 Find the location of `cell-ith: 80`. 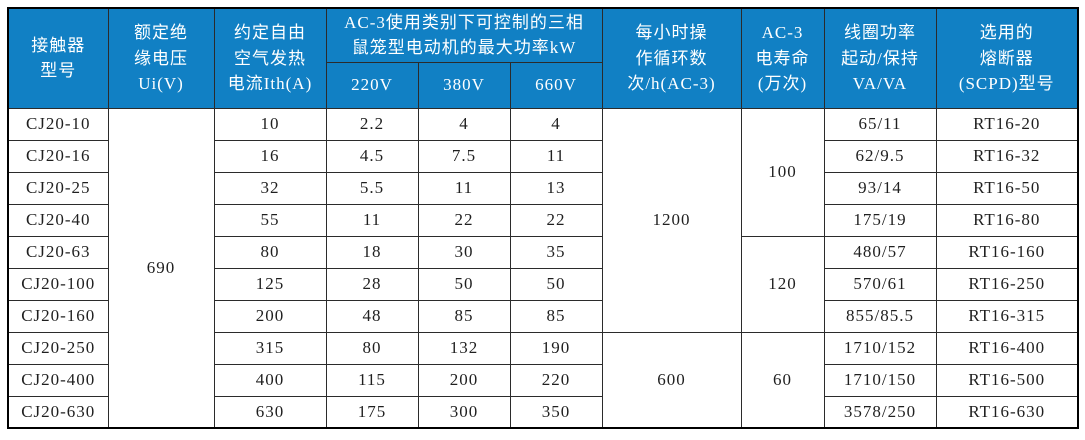

cell-ith: 80 is located at coordinates (270, 252).